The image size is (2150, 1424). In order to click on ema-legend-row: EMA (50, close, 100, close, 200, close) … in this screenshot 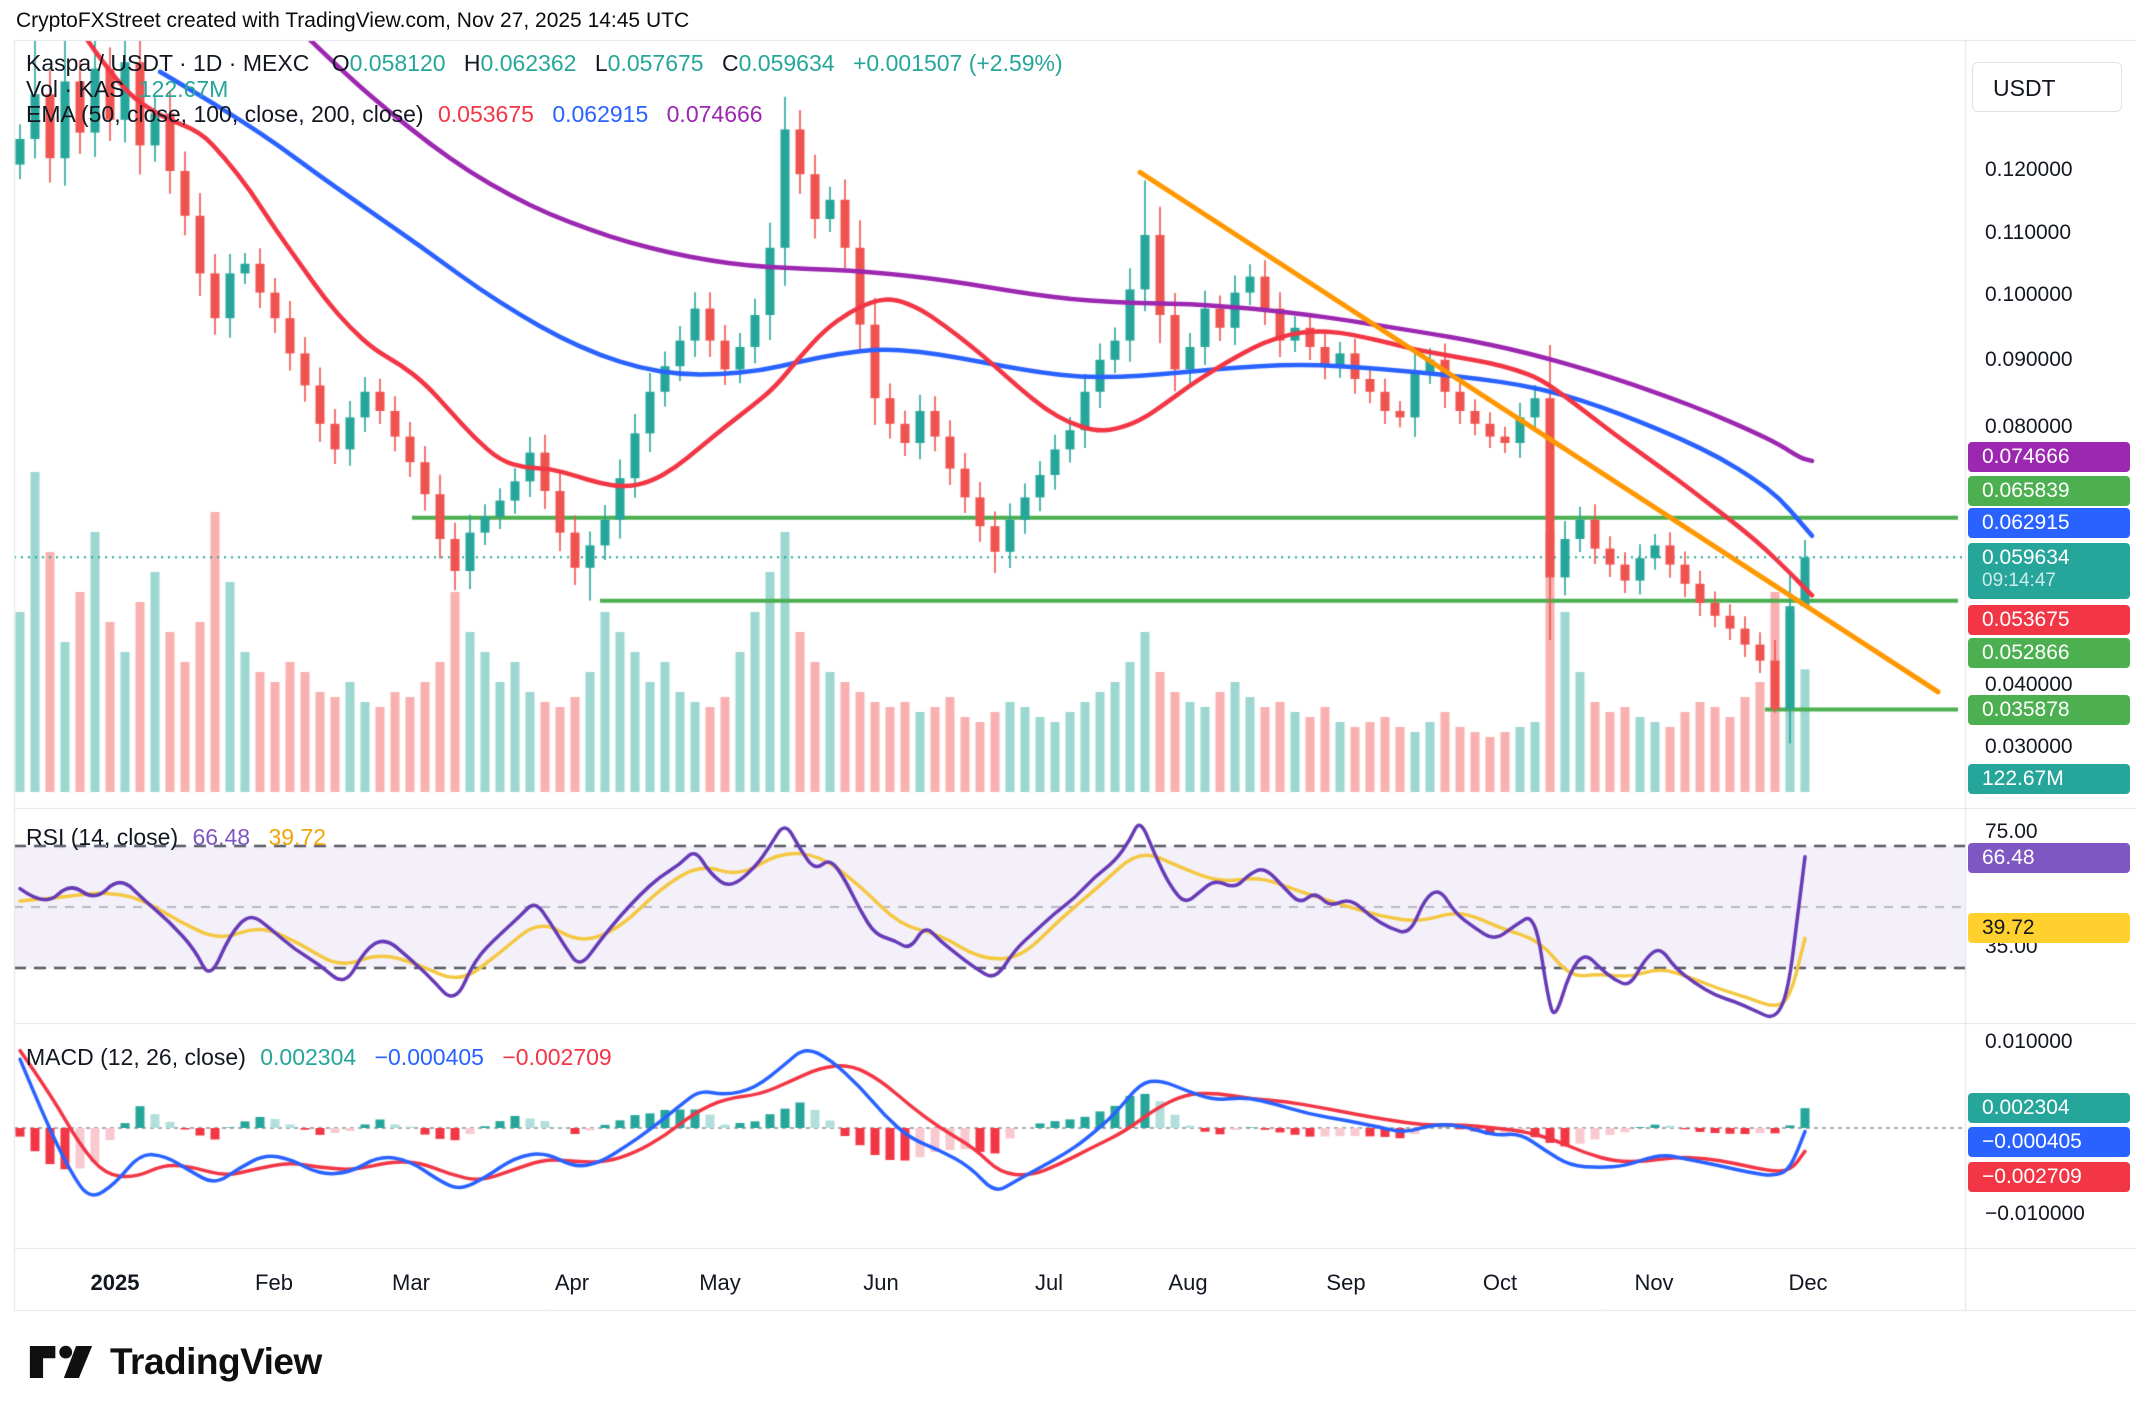, I will do `click(400, 114)`.